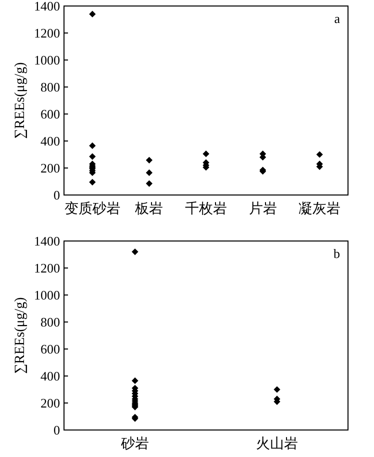  What do you see at coordinates (319, 209) in the screenshot?
I see `x-tick-label: 凝灰岩` at bounding box center [319, 209].